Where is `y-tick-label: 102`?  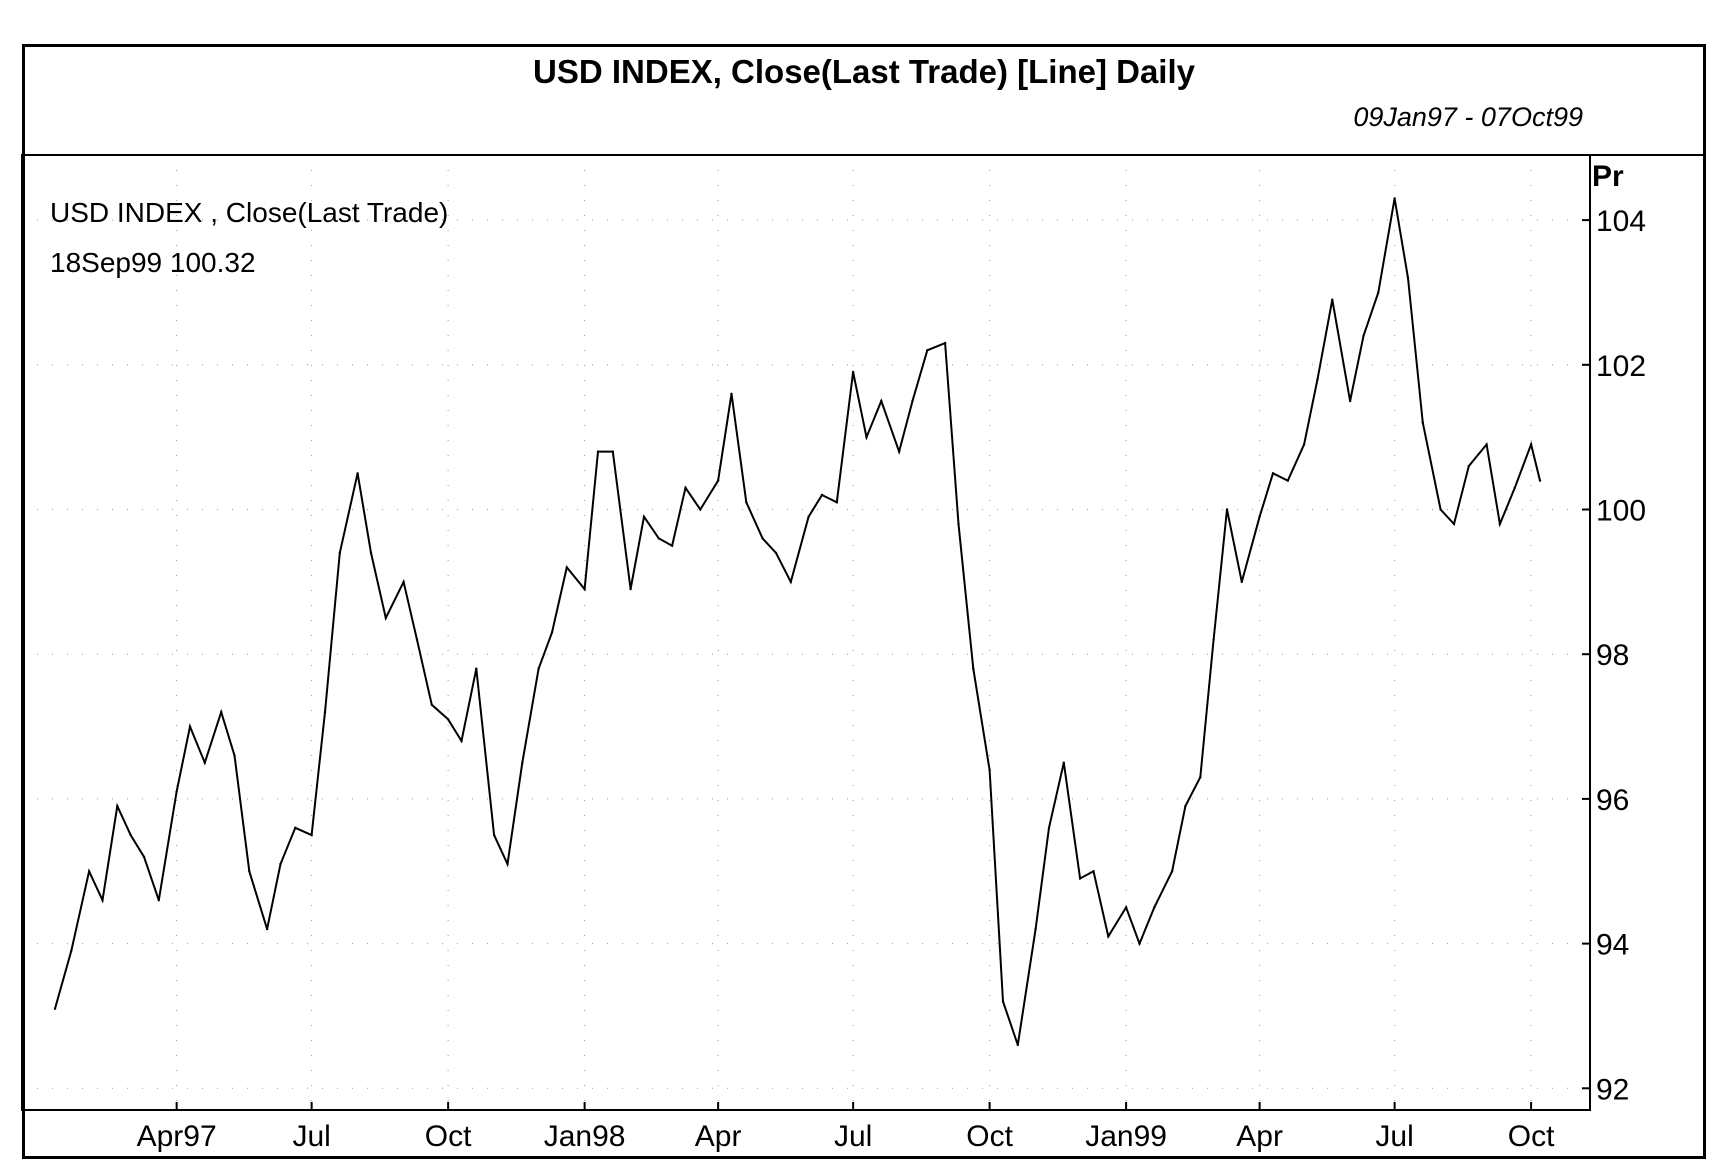
y-tick-label: 102 is located at coordinates (1621, 366).